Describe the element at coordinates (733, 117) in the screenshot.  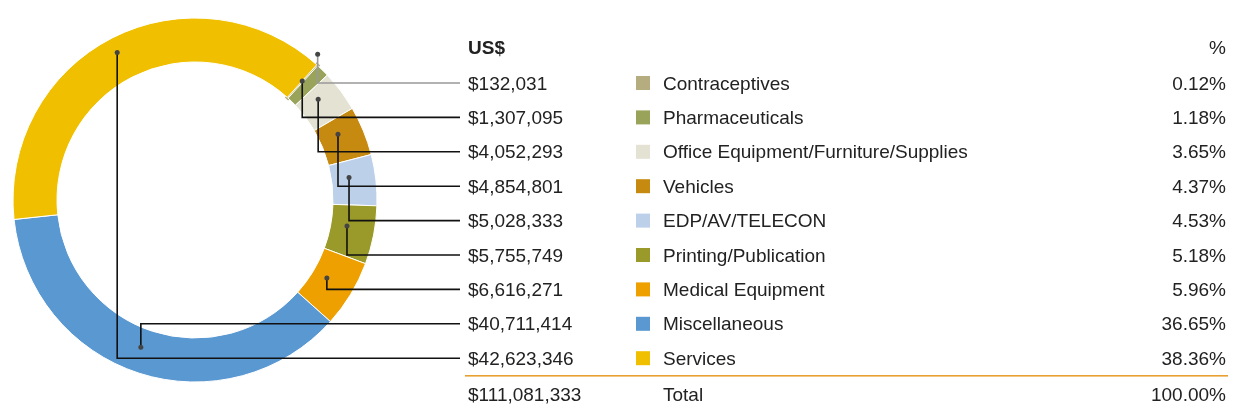
I see `legend-label: Pharmaceuticals` at that location.